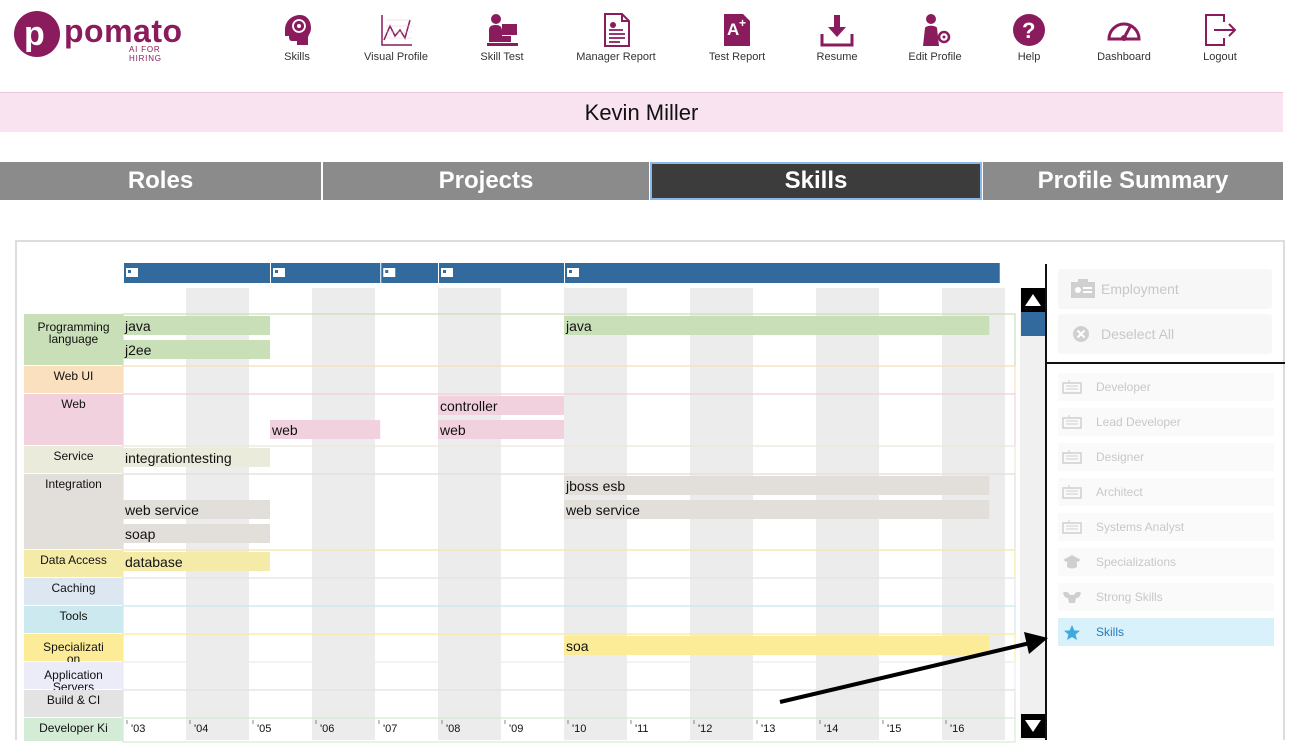  I want to click on person-laptop-icon, so click(502, 30).